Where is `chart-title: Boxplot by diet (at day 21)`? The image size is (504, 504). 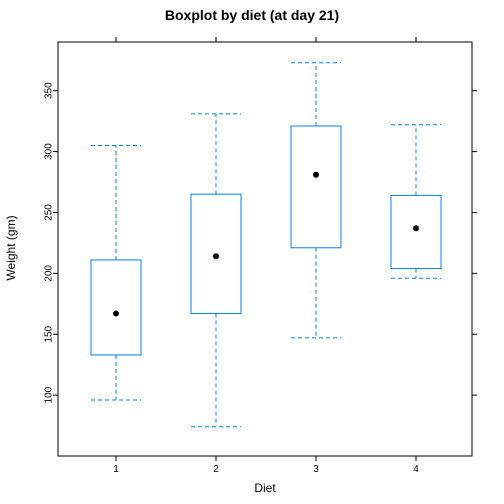
chart-title: Boxplot by diet (at day 21) is located at coordinates (252, 15).